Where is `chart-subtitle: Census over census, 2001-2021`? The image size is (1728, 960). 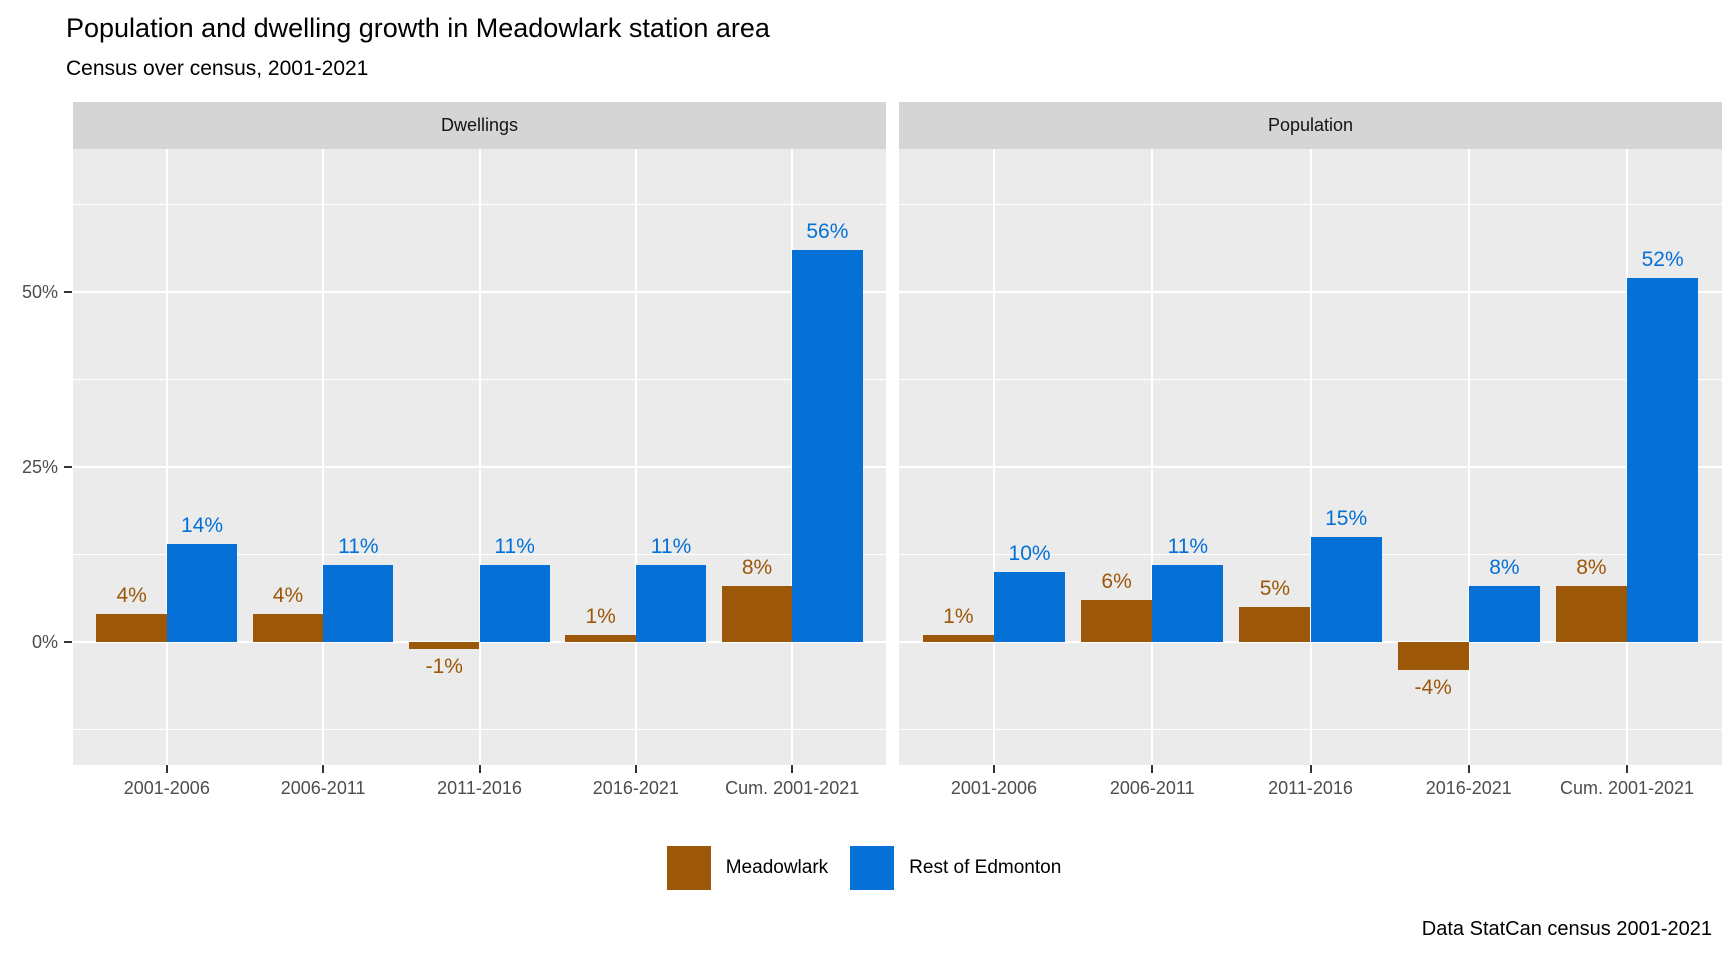 chart-subtitle: Census over census, 2001-2021 is located at coordinates (217, 68).